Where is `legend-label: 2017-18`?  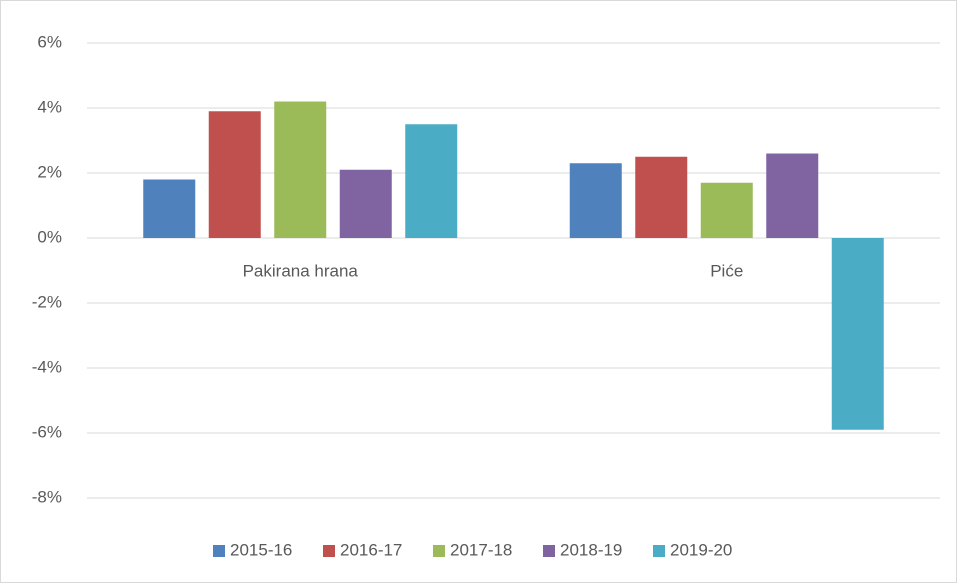 legend-label: 2017-18 is located at coordinates (481, 549).